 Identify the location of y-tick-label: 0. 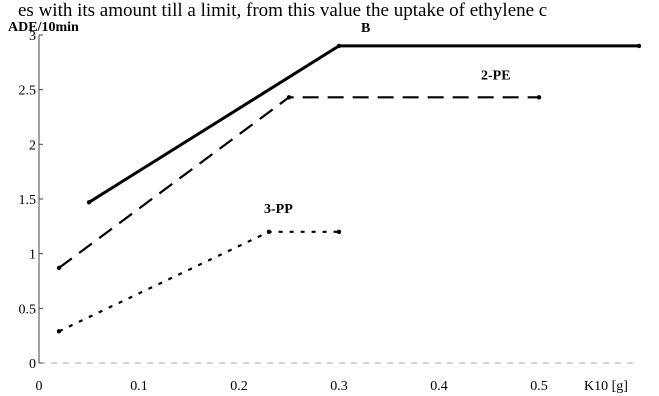
(32, 364).